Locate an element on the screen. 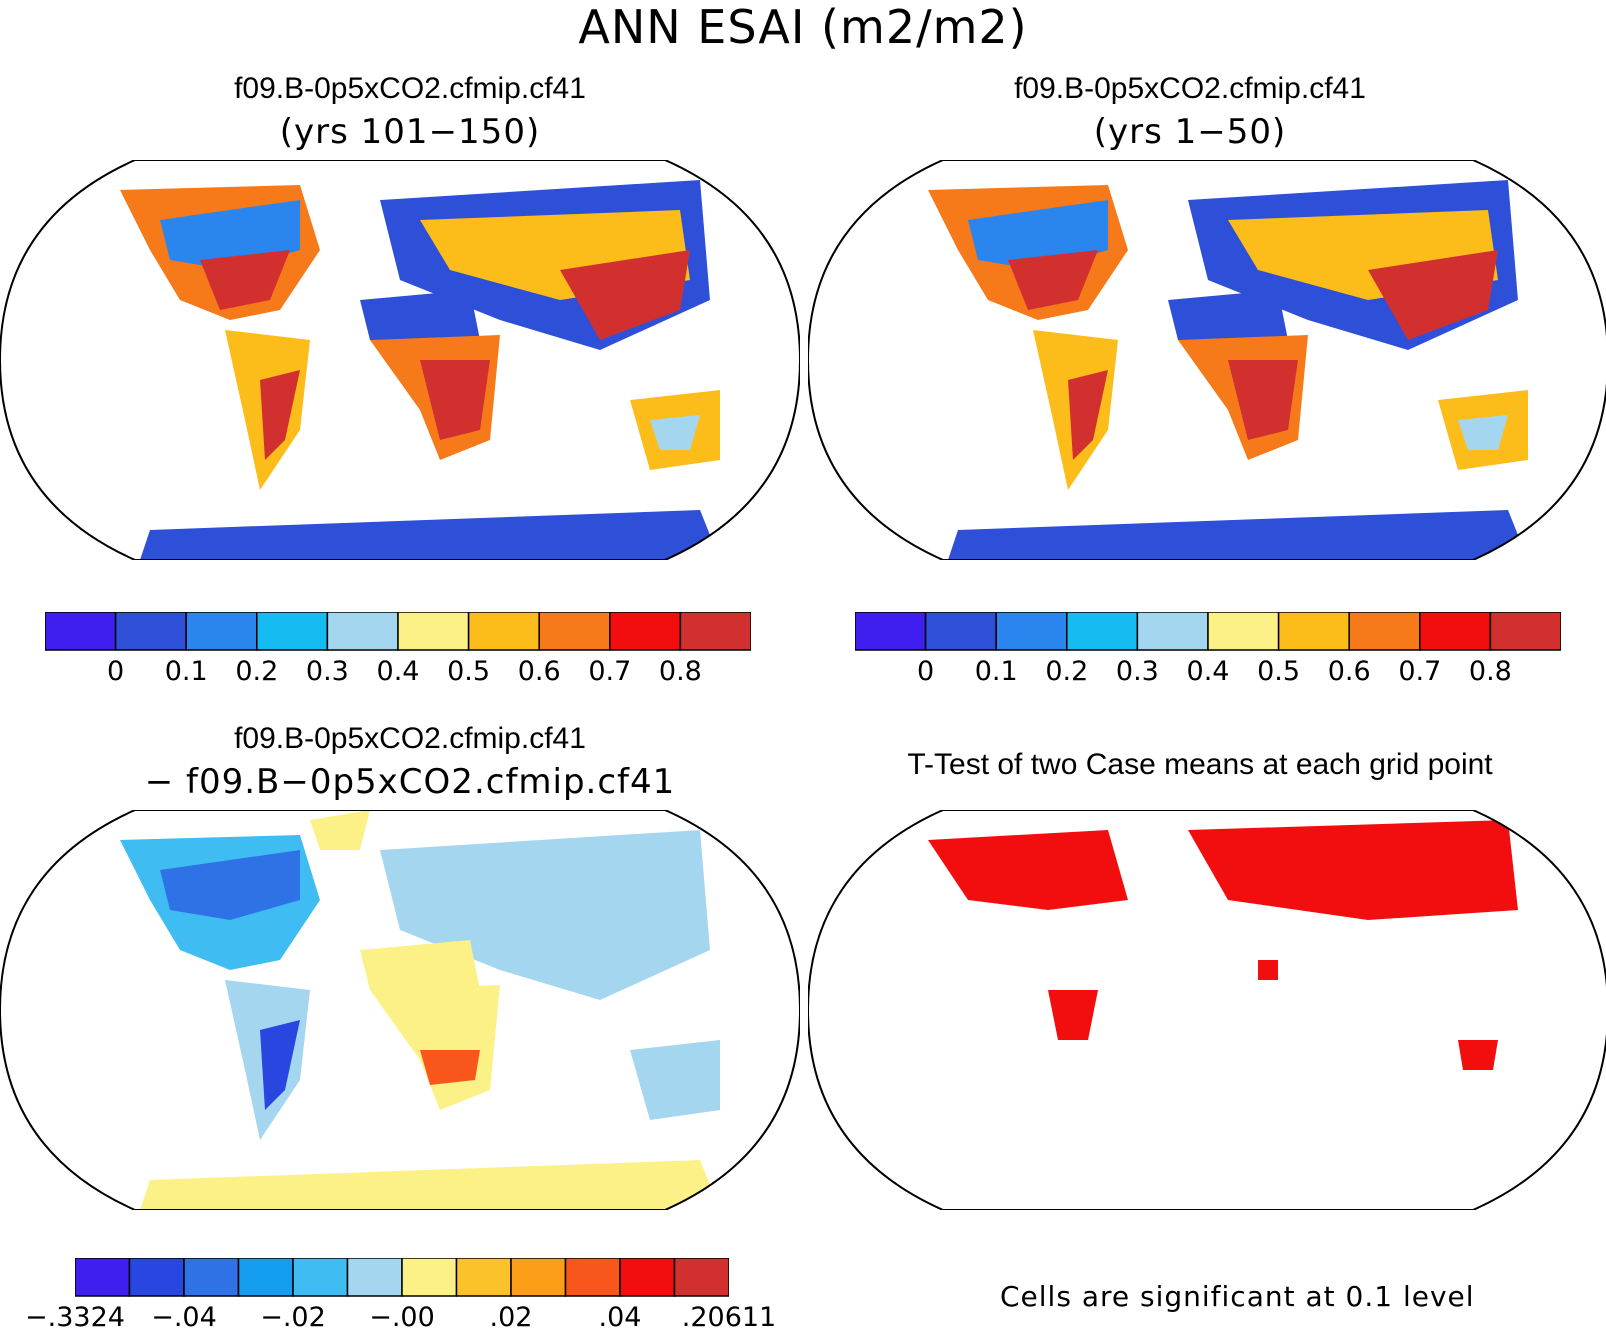 This screenshot has height=1333, width=1606. colorbar-top-right is located at coordinates (1208, 631).